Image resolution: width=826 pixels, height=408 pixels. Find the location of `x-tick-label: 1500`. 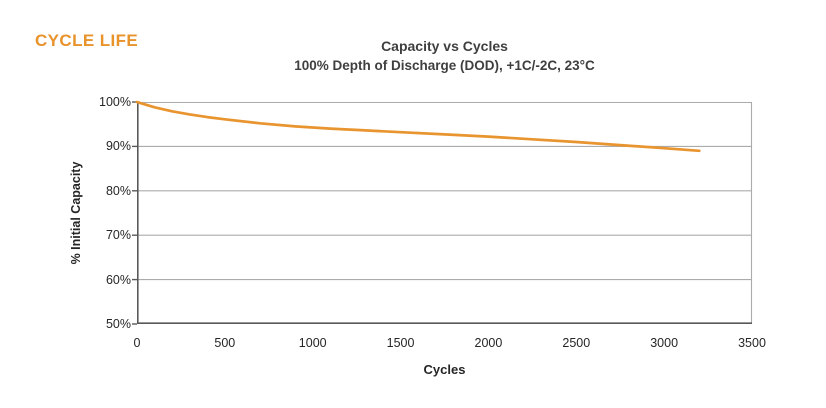

x-tick-label: 1500 is located at coordinates (400, 343).